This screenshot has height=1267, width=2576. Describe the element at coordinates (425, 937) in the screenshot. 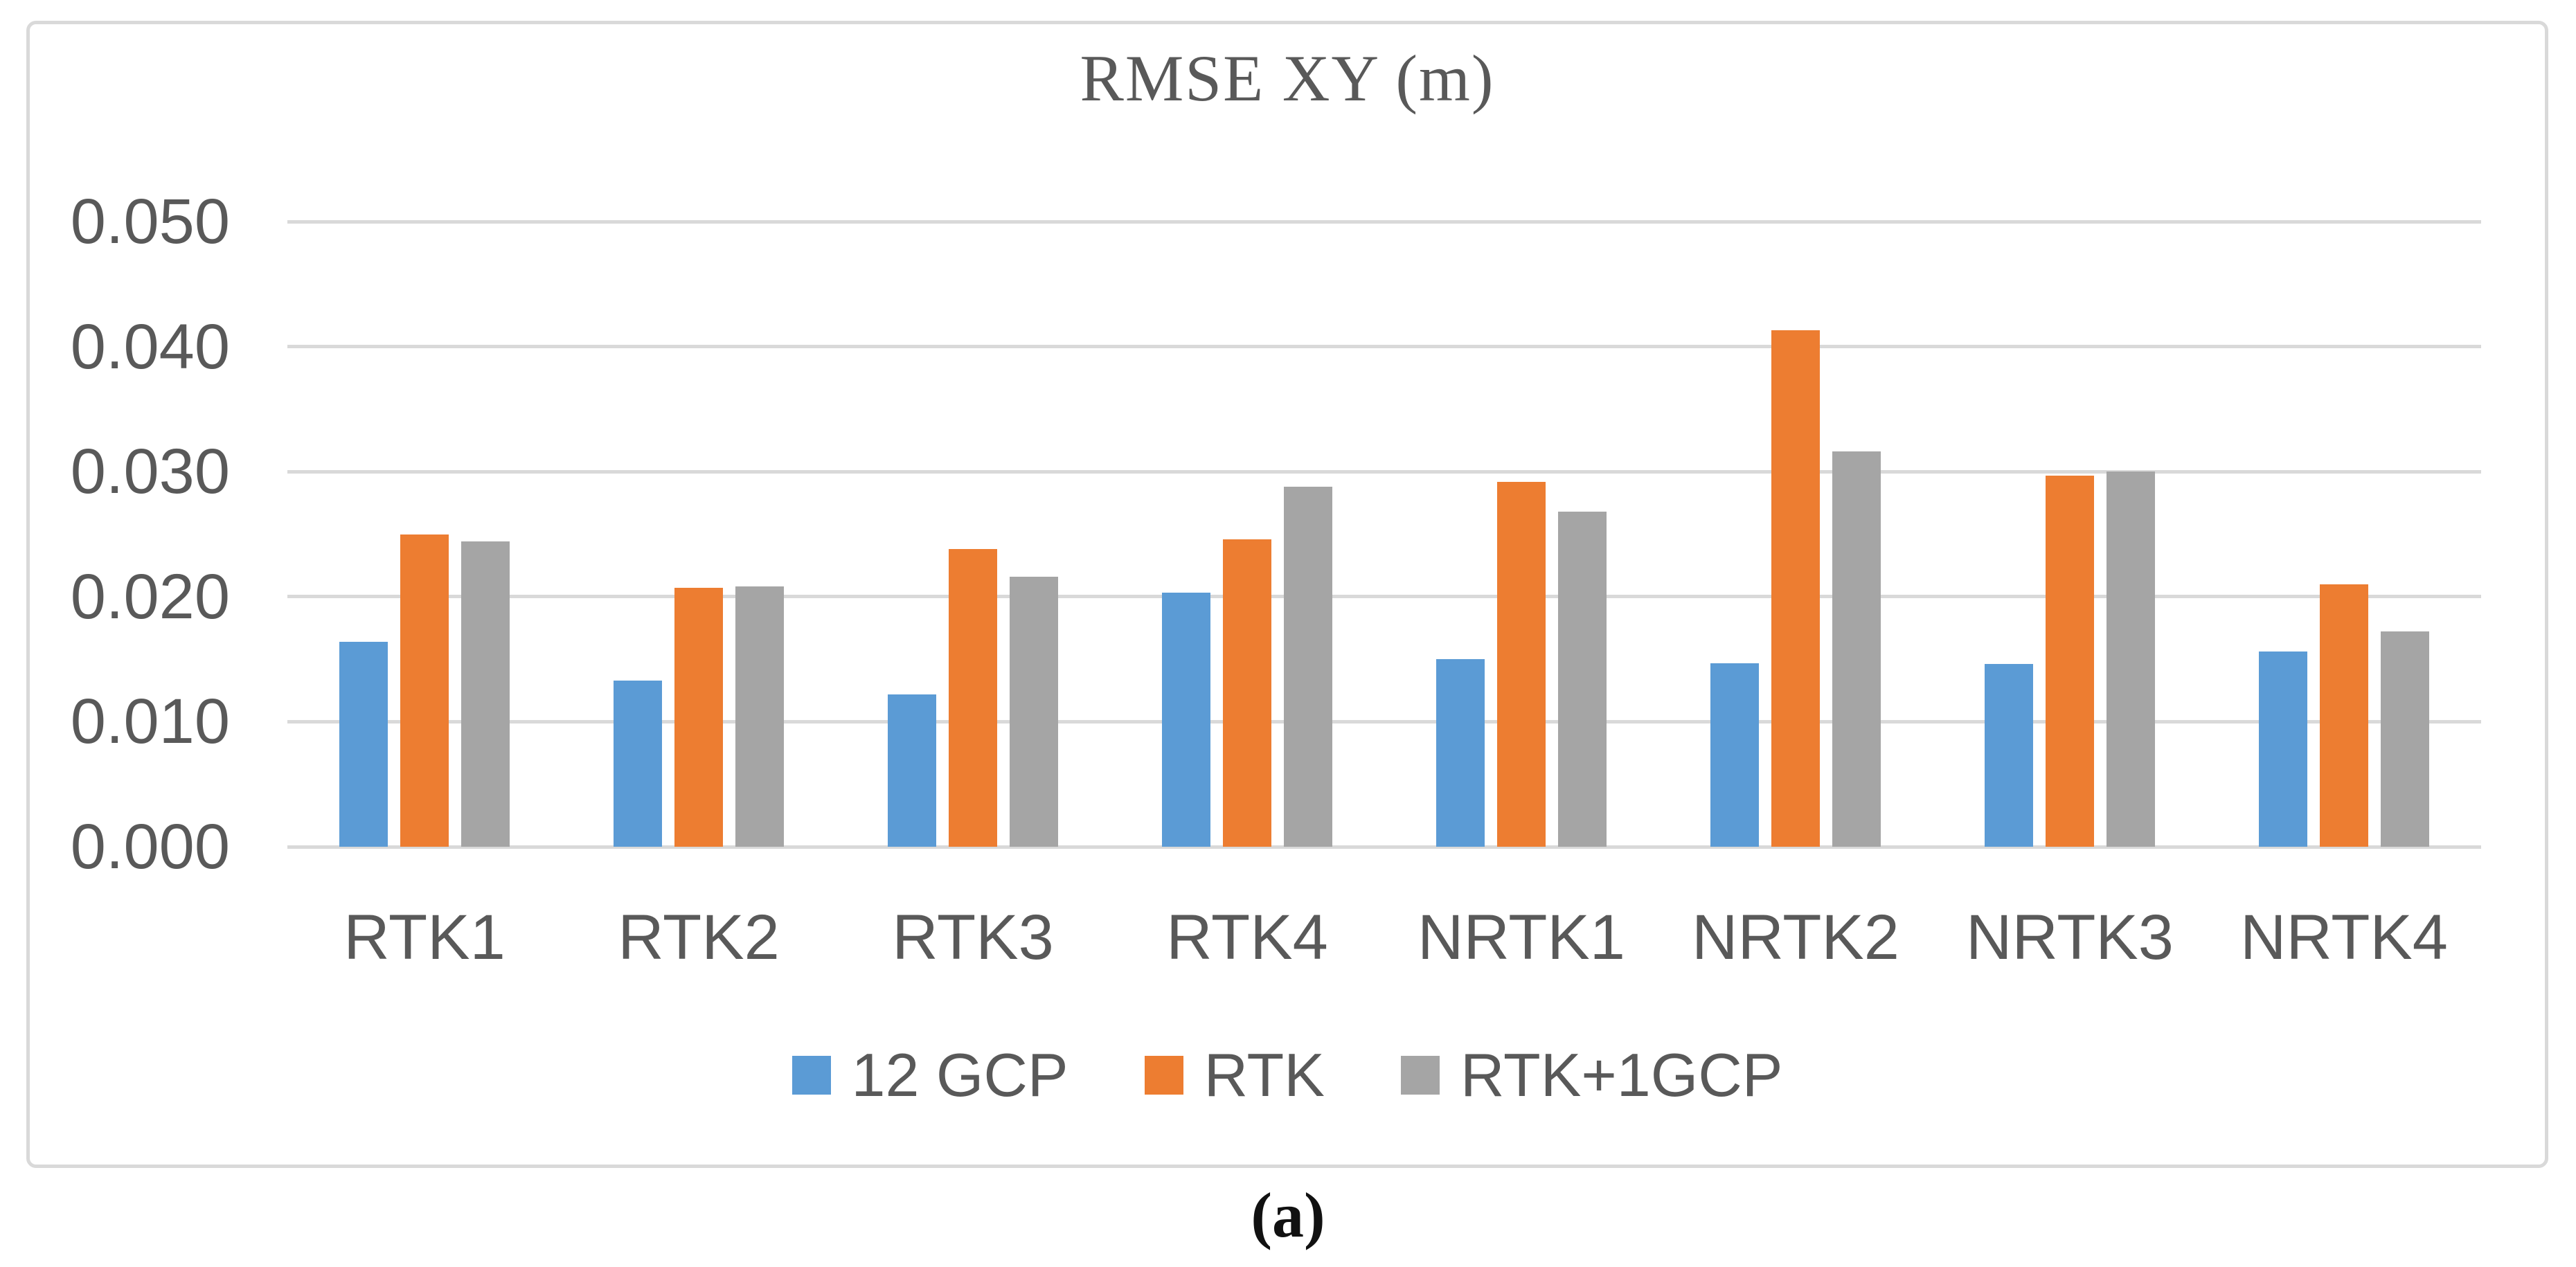

I see `x-category-label: RTK1` at that location.